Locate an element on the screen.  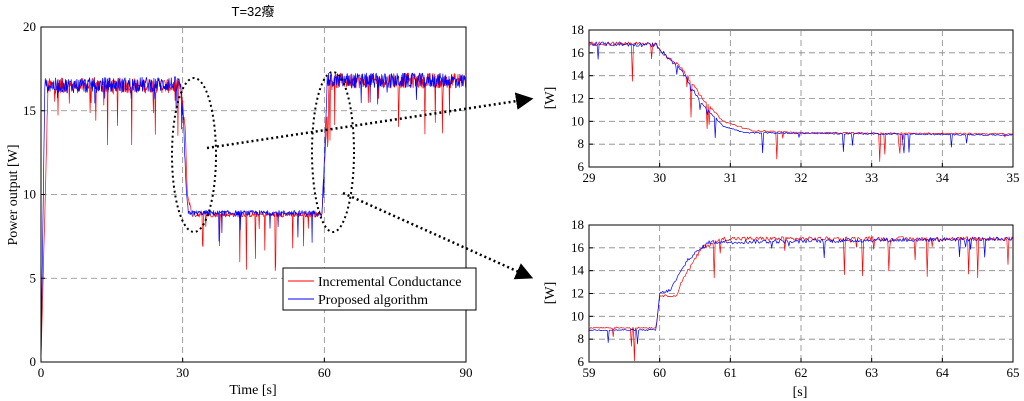
zoom1-y-tick-label: 10 is located at coordinates (577, 120).